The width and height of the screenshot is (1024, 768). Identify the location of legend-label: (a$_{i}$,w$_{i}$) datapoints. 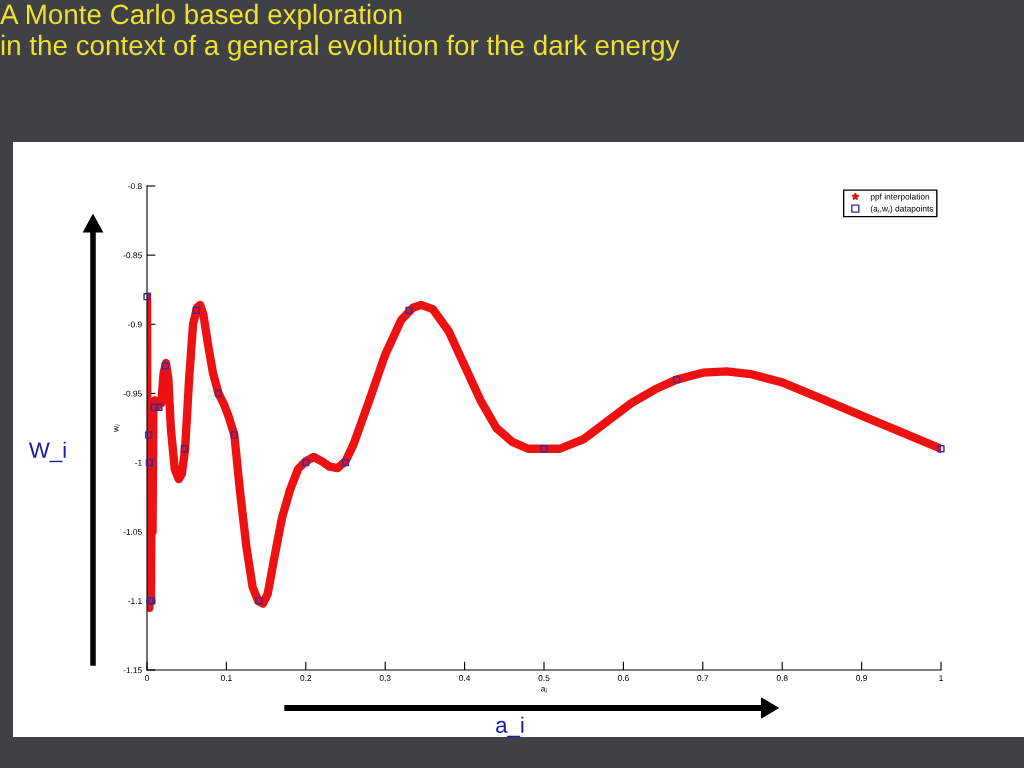
(902, 209).